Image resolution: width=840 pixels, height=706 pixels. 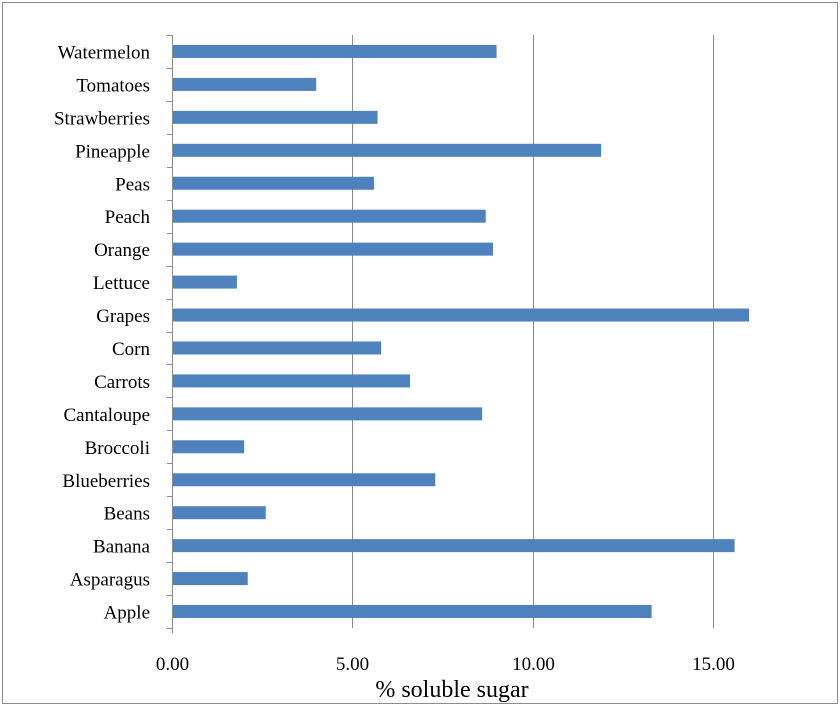 I want to click on bar-cantaloupe, so click(x=328, y=414).